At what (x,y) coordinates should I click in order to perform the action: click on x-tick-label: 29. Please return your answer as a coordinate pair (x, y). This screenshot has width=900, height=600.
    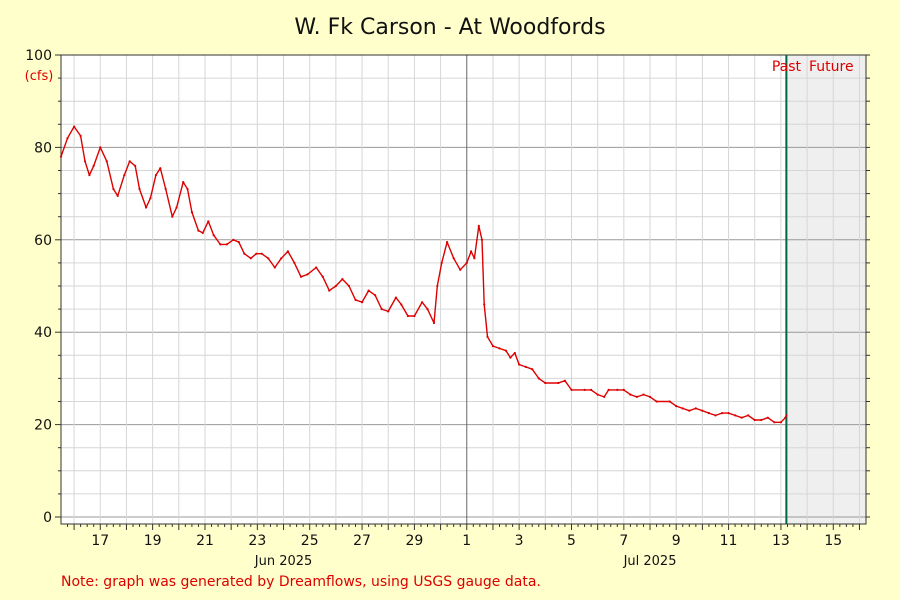
    Looking at the image, I should click on (415, 541).